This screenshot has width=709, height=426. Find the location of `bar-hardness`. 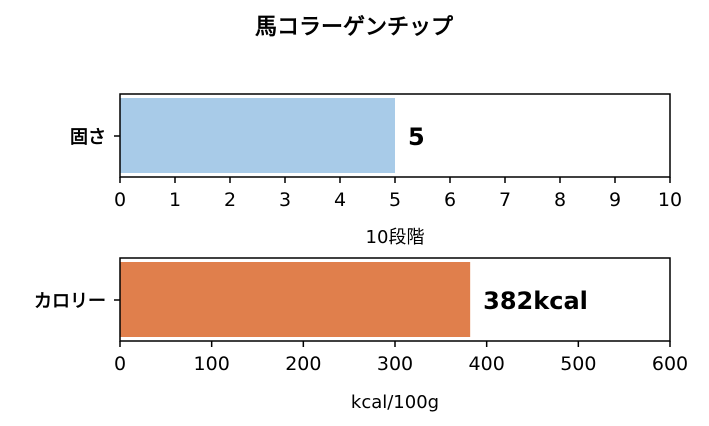

bar-hardness is located at coordinates (257, 135).